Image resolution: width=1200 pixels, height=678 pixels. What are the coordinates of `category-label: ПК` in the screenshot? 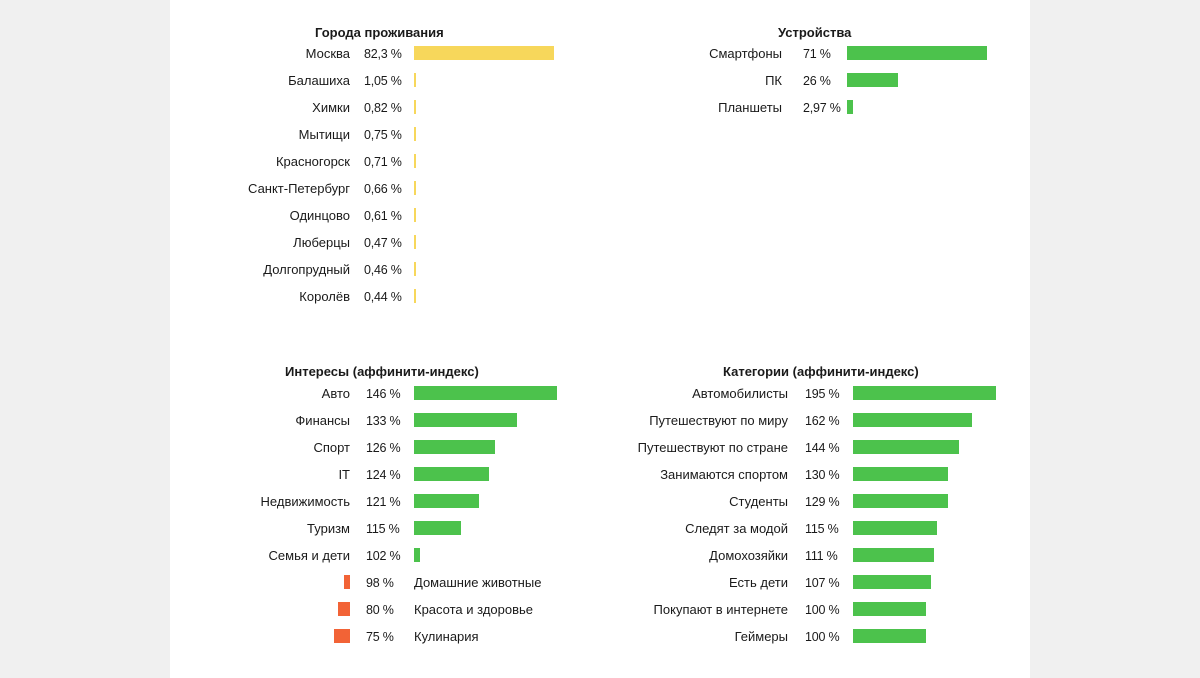 It's located at (773, 80).